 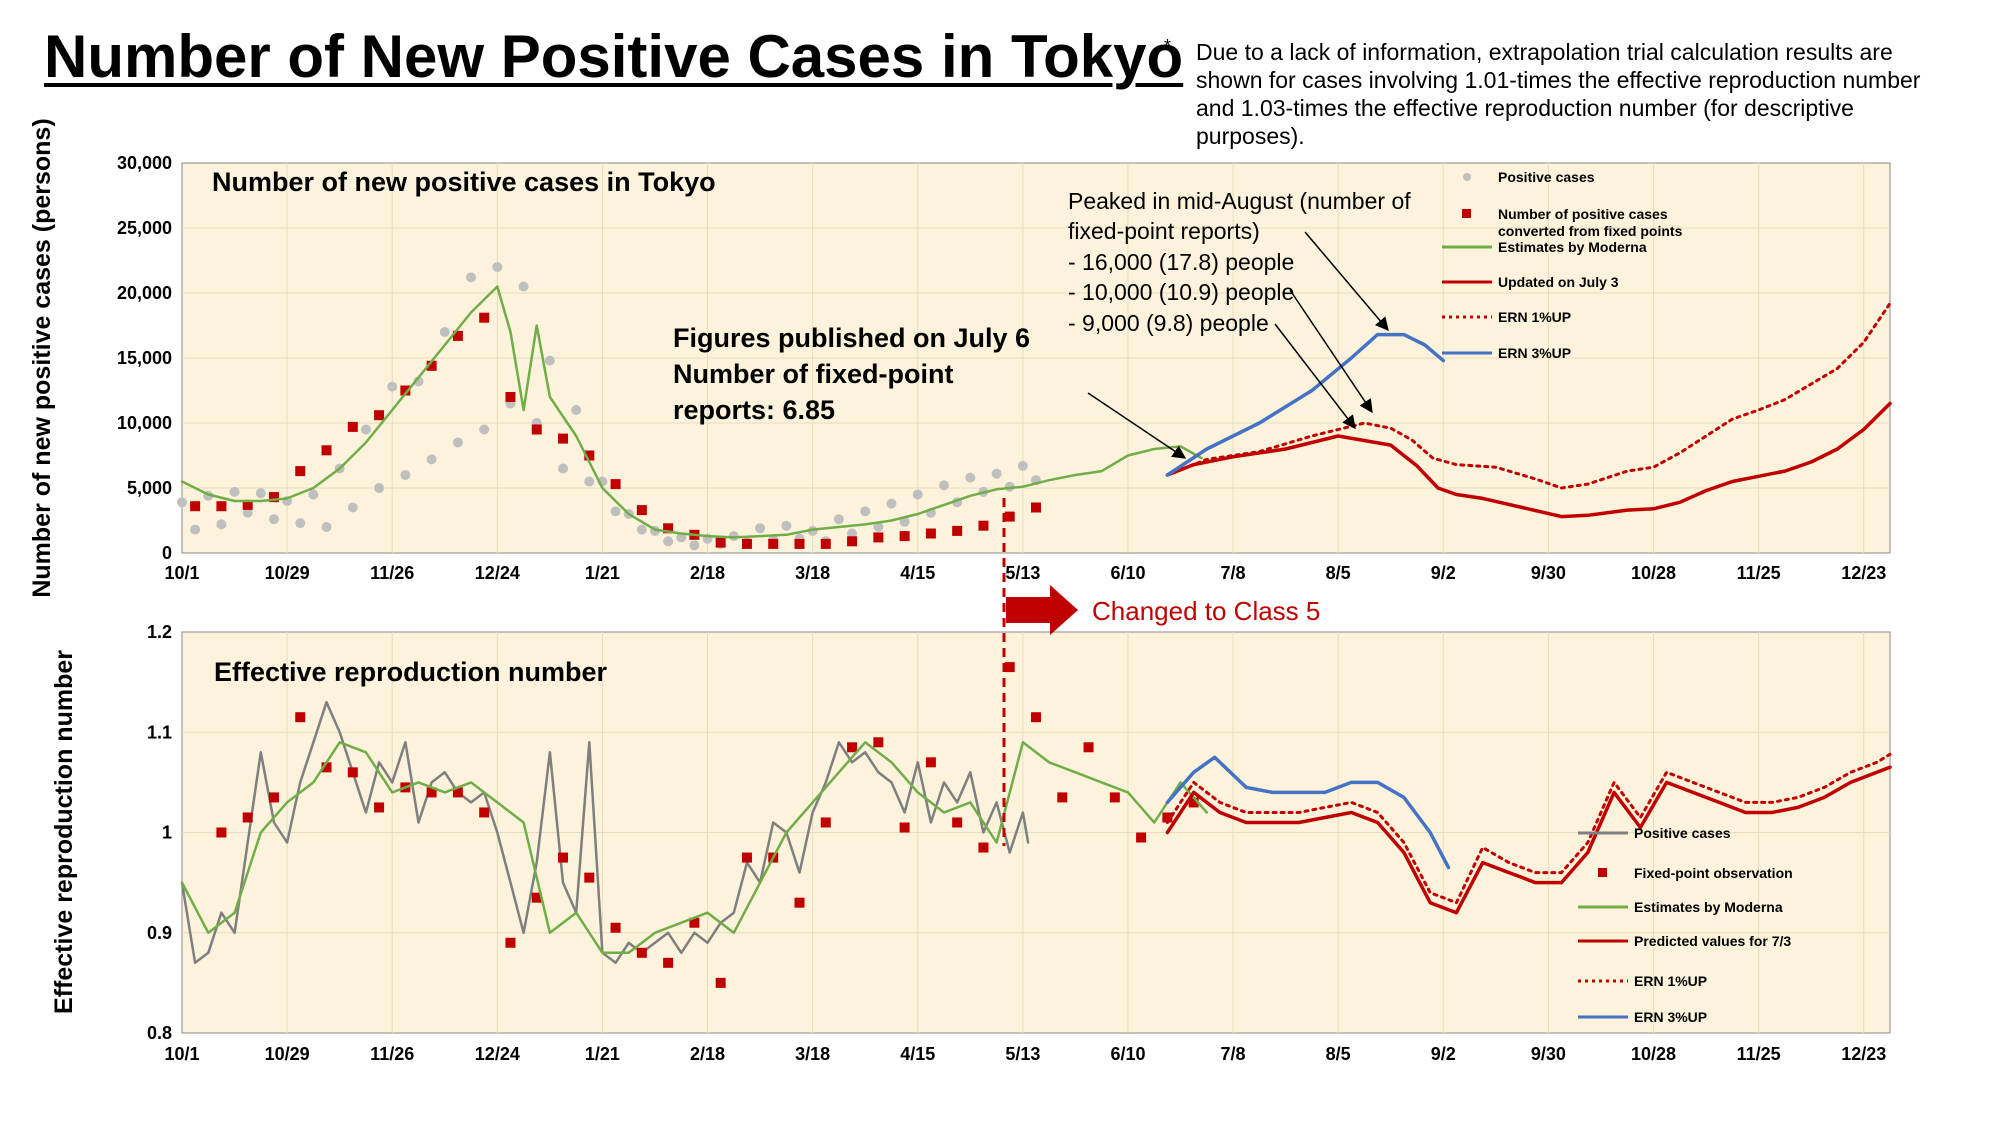 I want to click on cases-y-ticks: 0 5,000 10,000 15,000 20,000 25,000 30,000, so click(x=144, y=358).